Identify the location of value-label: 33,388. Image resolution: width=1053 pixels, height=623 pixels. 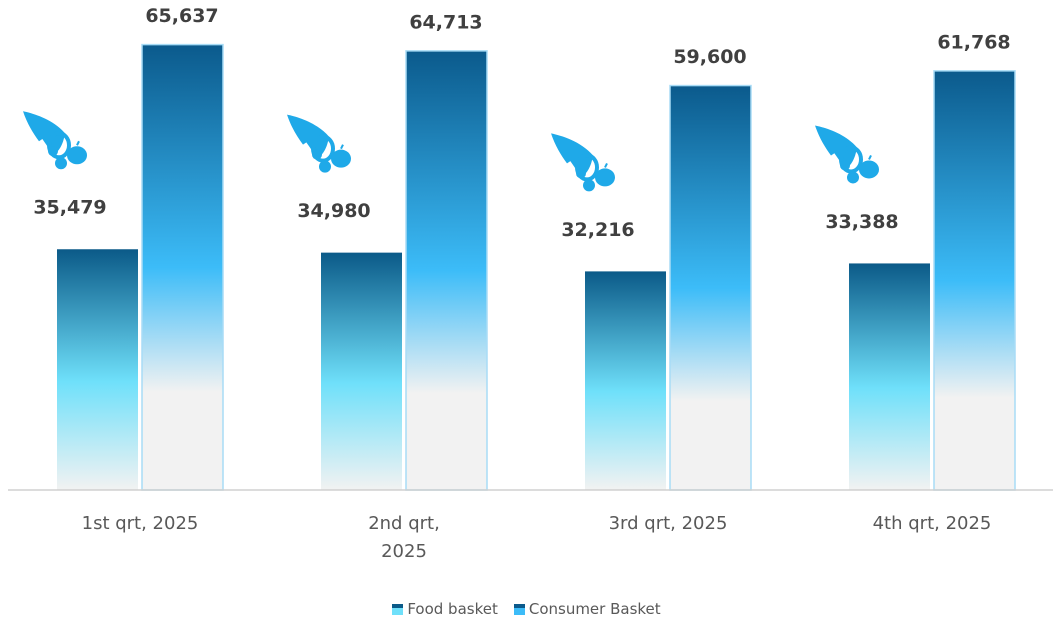
(861, 222).